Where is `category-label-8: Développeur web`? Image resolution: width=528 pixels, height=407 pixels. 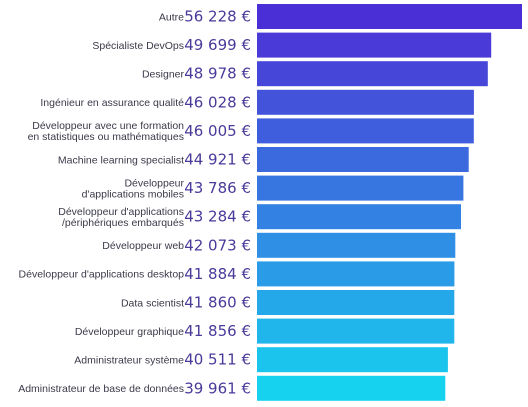 category-label-8: Développeur web is located at coordinates (143, 246).